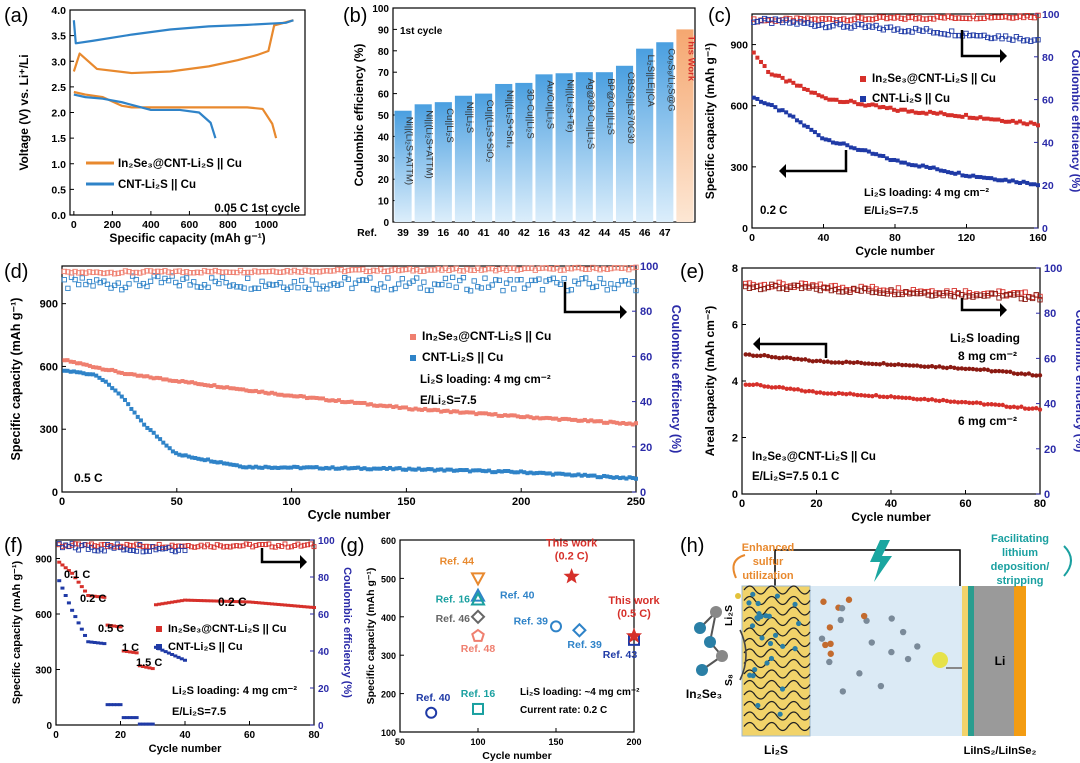 Image resolution: width=1080 pixels, height=763 pixels. What do you see at coordinates (775, 635) in the screenshot?
I see `in2se3-dot` at bounding box center [775, 635].